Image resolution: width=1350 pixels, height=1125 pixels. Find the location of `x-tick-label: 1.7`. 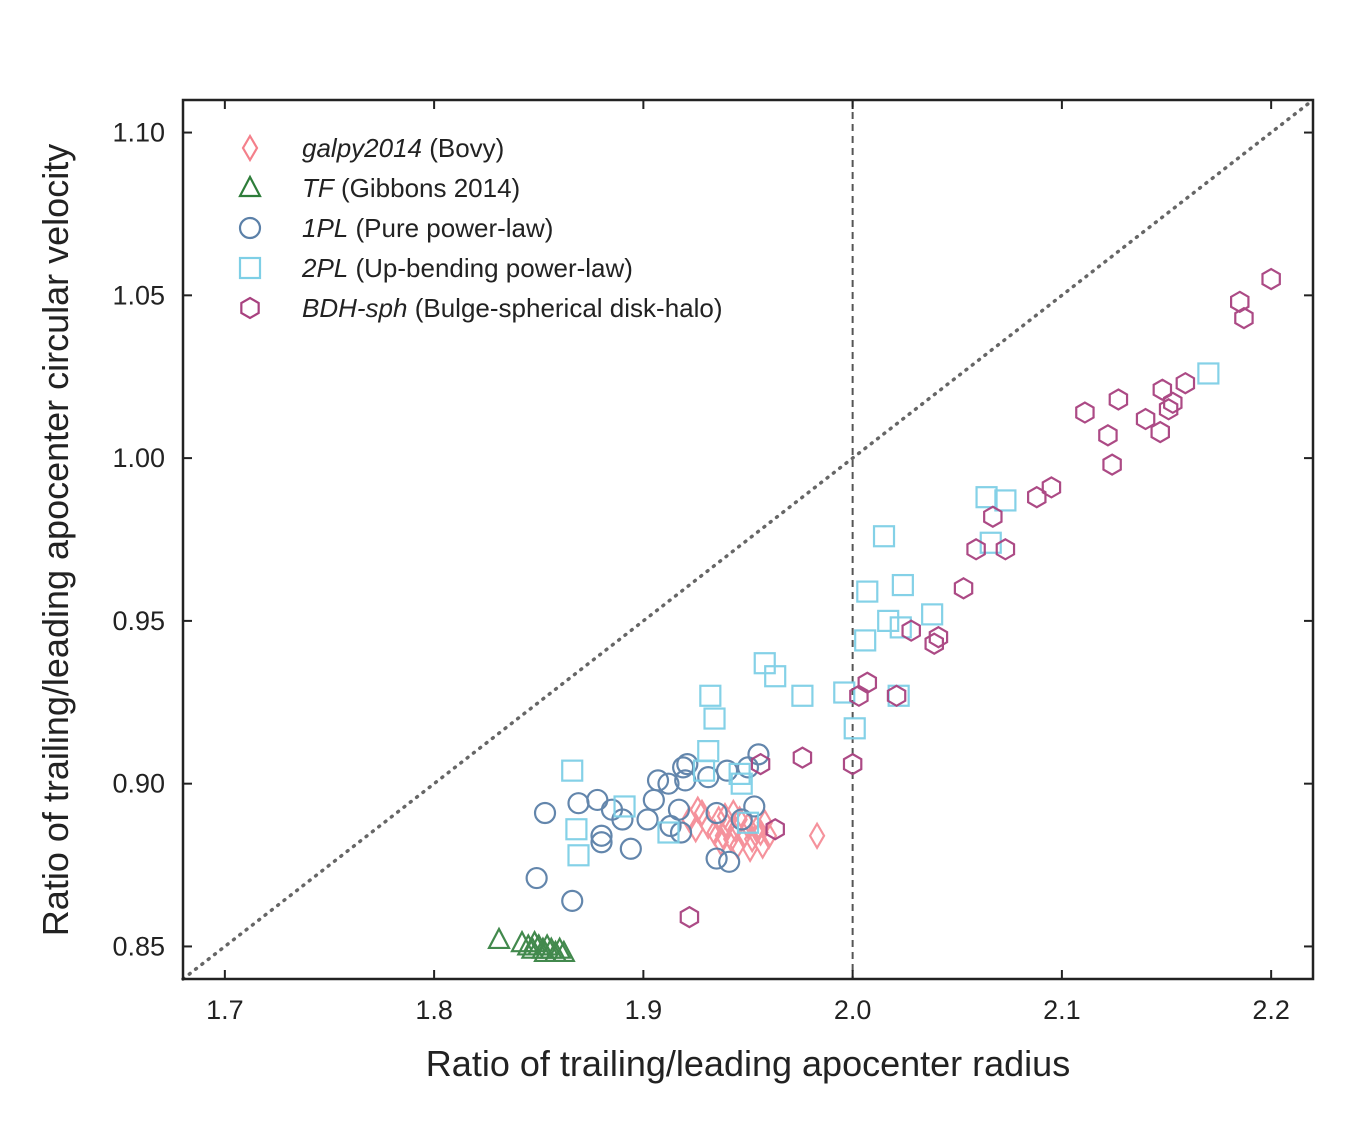

x-tick-label: 1.7 is located at coordinates (225, 1010).